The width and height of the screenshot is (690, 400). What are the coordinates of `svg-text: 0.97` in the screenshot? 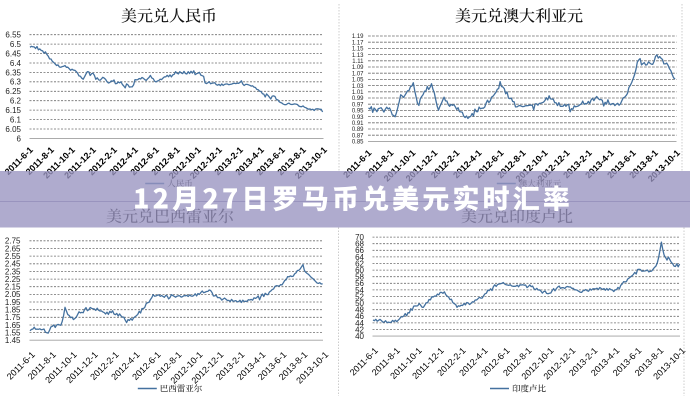 It's located at (358, 105).